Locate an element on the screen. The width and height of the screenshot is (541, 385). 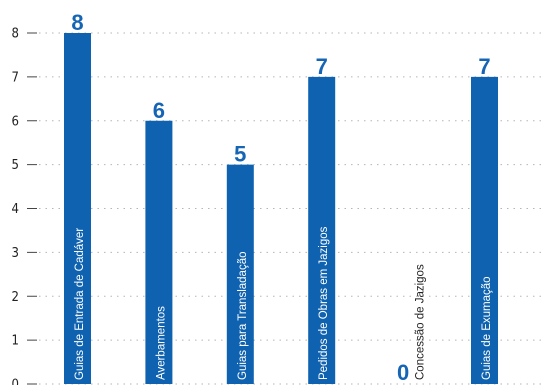
category-label: Concessão de Jazigos is located at coordinates (421, 322).